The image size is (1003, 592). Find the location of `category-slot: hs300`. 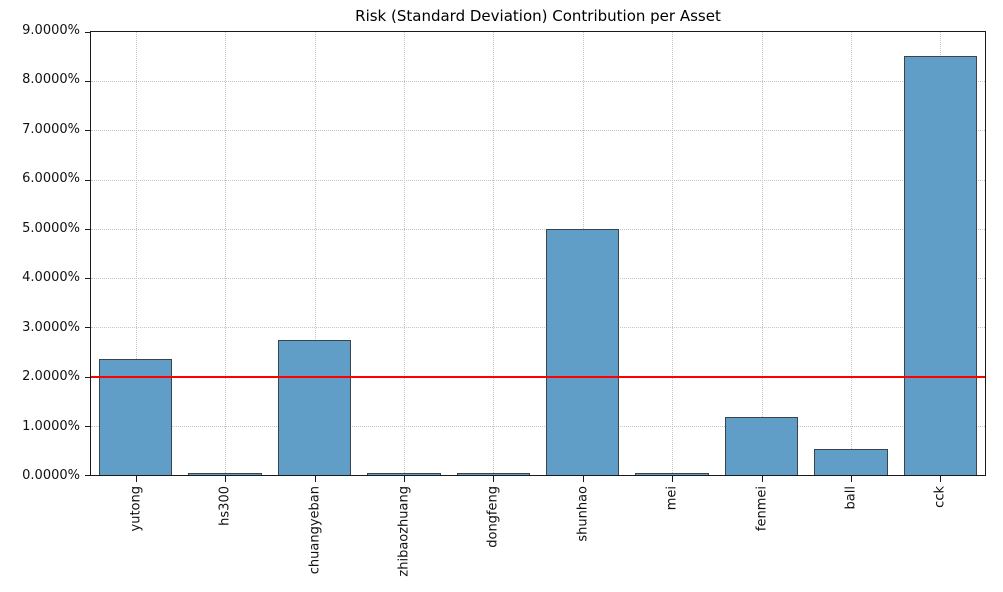

category-slot: hs300 is located at coordinates (224, 279).